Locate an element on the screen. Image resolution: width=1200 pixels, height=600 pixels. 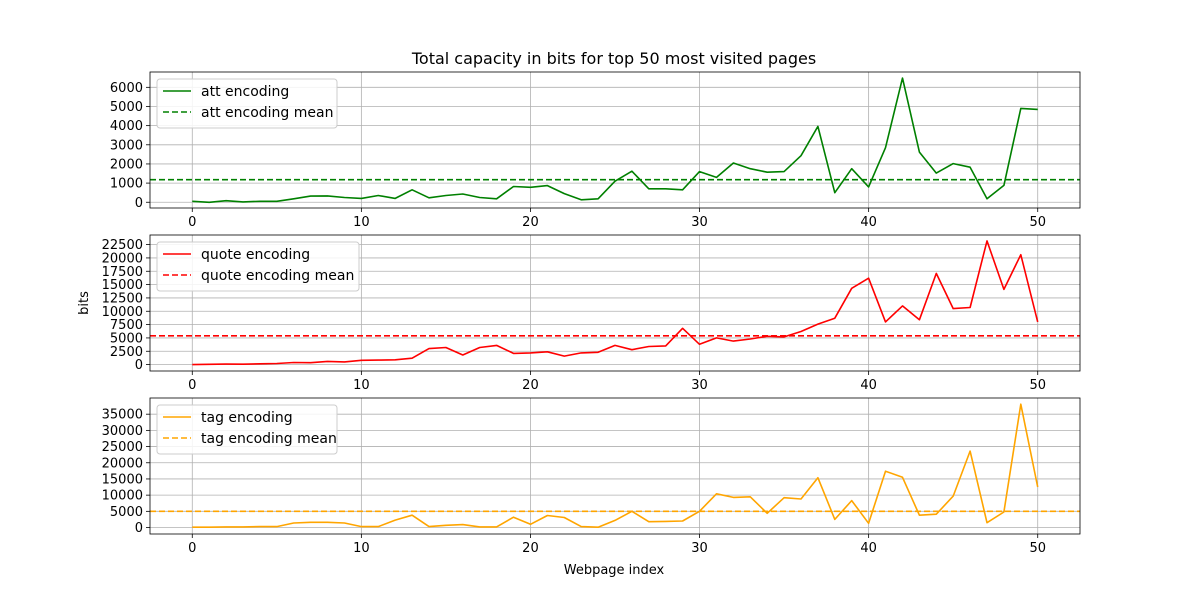
legend: att encoding att encoding mean is located at coordinates (247, 103).